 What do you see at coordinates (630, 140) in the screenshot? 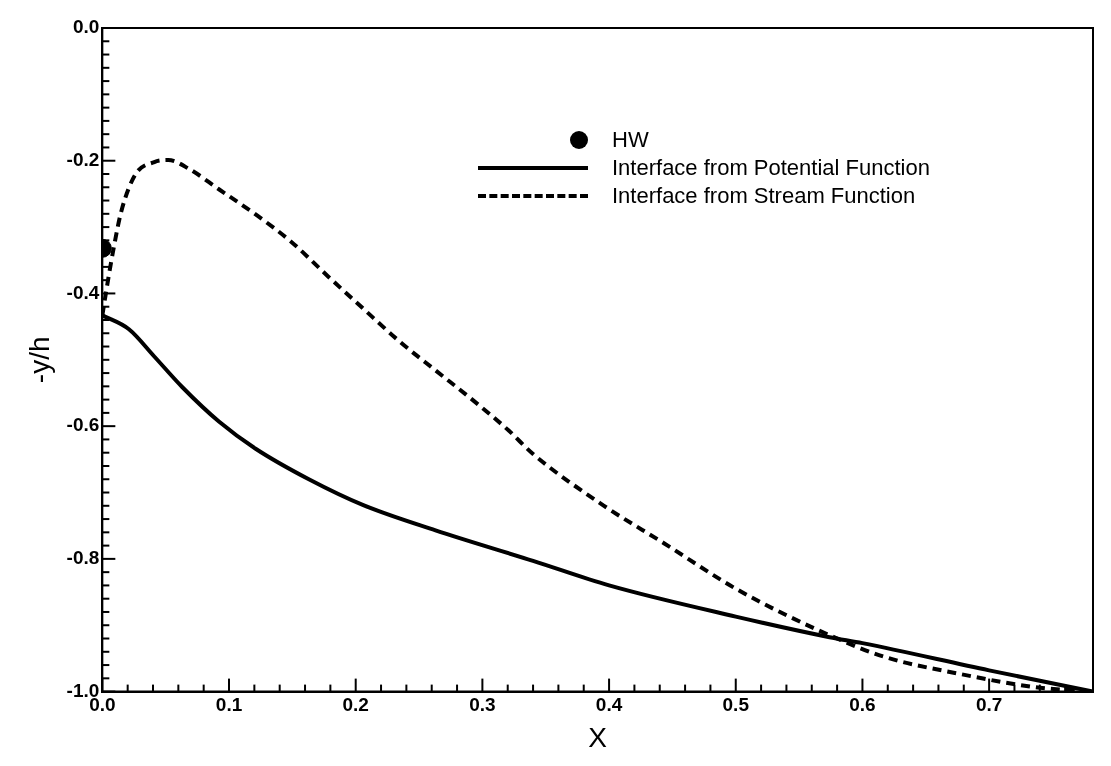
I see `legend-label: HW` at bounding box center [630, 140].